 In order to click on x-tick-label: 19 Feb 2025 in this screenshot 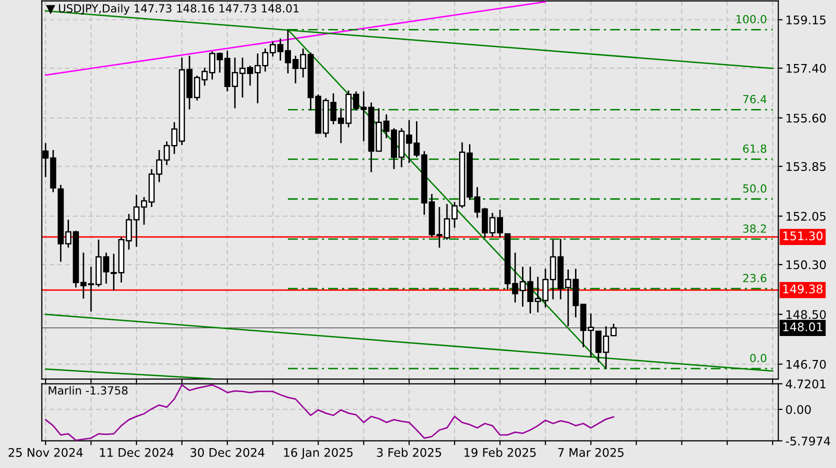, I will do `click(500, 452)`.